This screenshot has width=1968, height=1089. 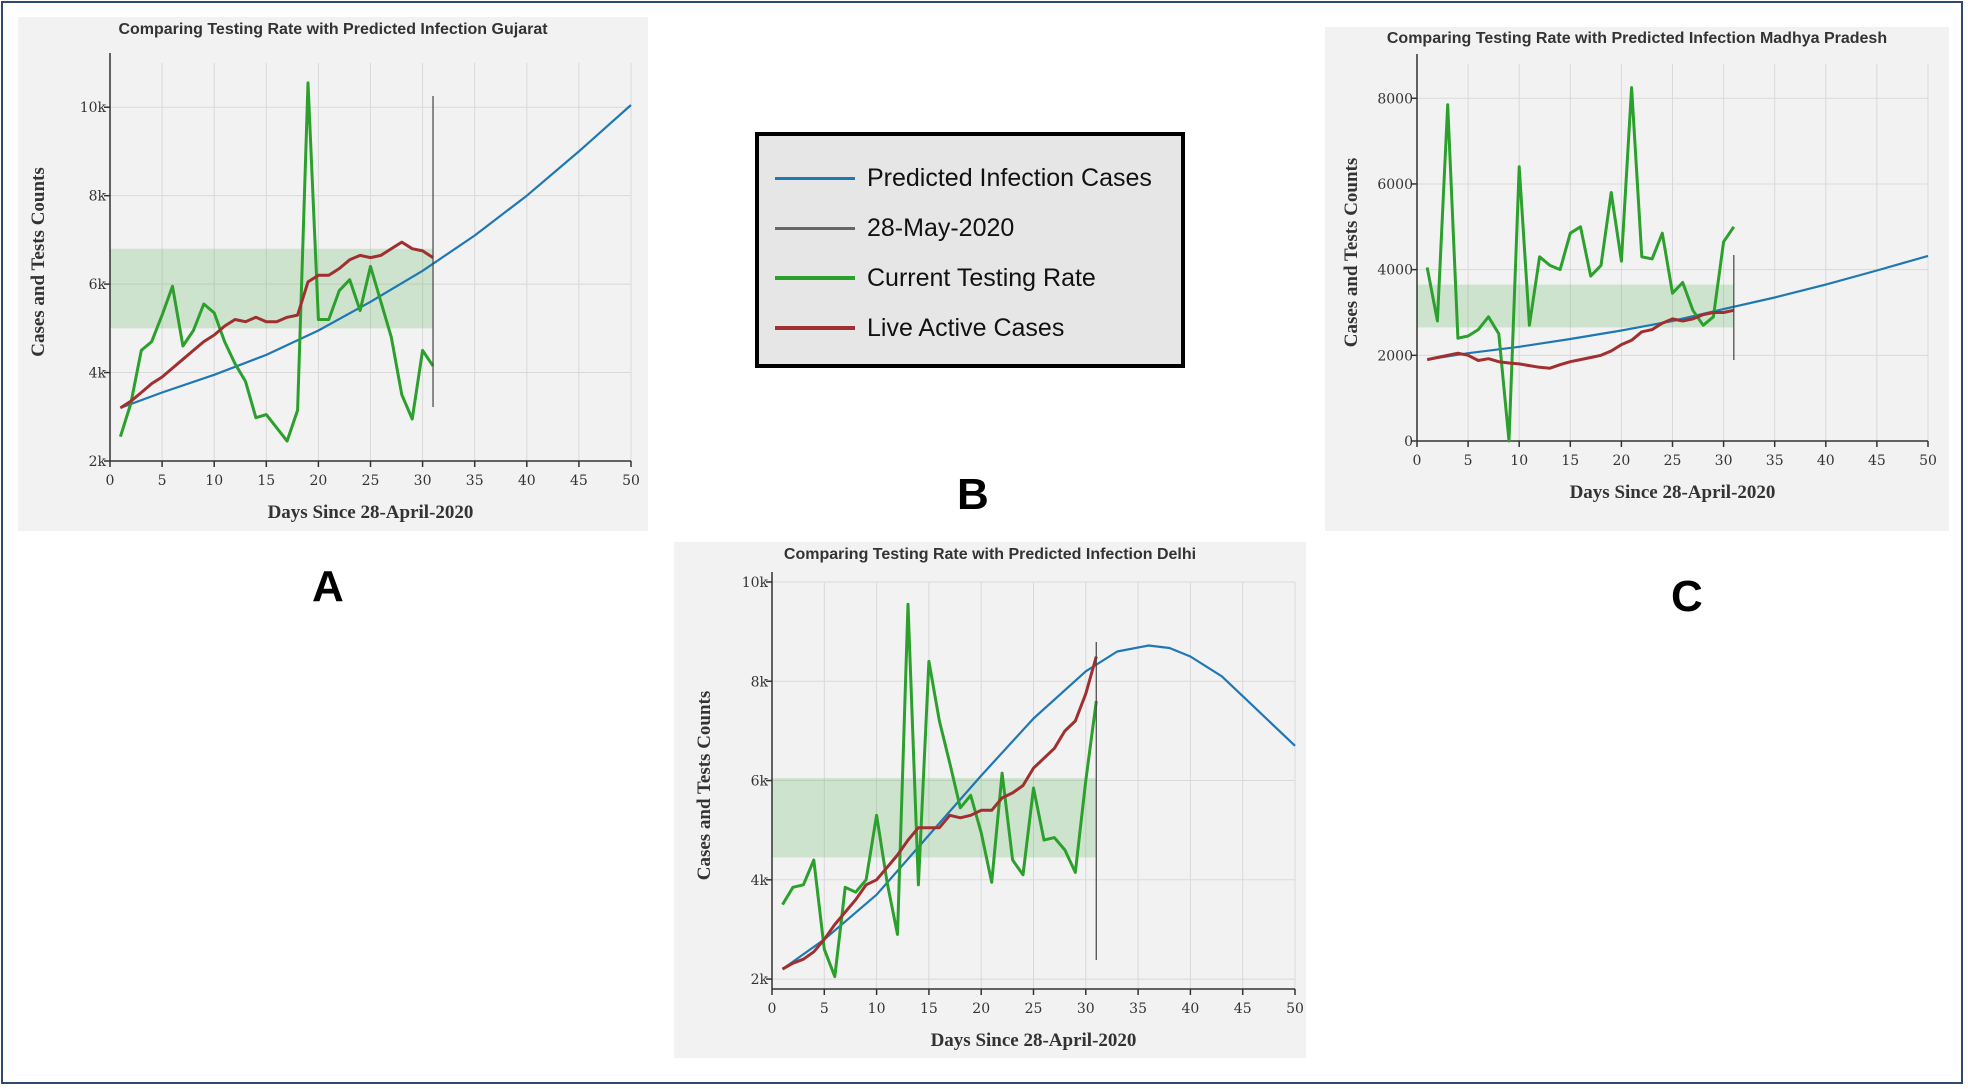 What do you see at coordinates (941, 227) in the screenshot?
I see `legend-label: 28-May-2020` at bounding box center [941, 227].